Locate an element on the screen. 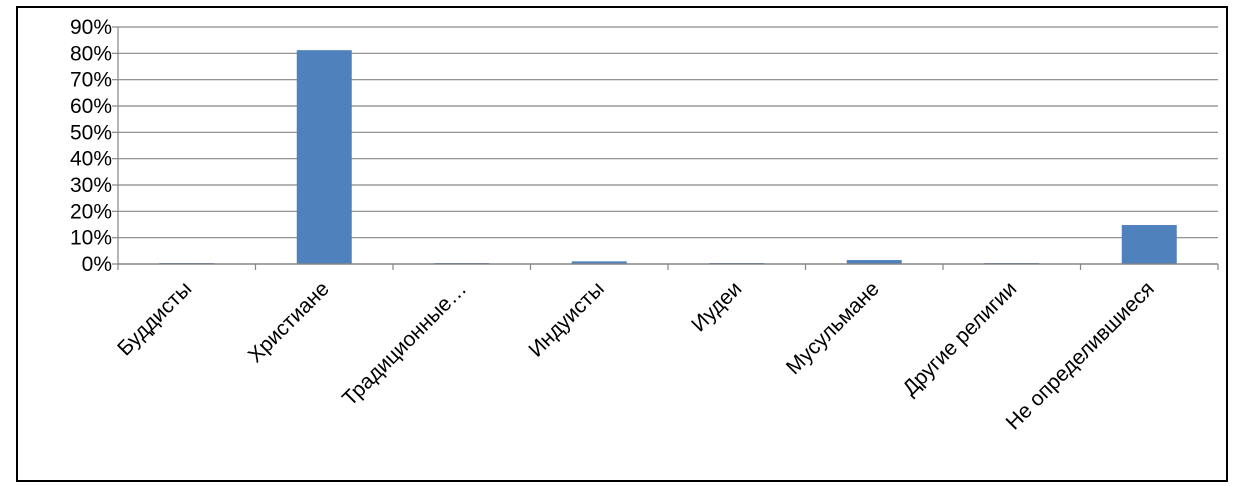 The image size is (1236, 486). y-axis: 0% 10% 20% 30% 40% 50% 60% 70% 80% 90% is located at coordinates (94, 146).